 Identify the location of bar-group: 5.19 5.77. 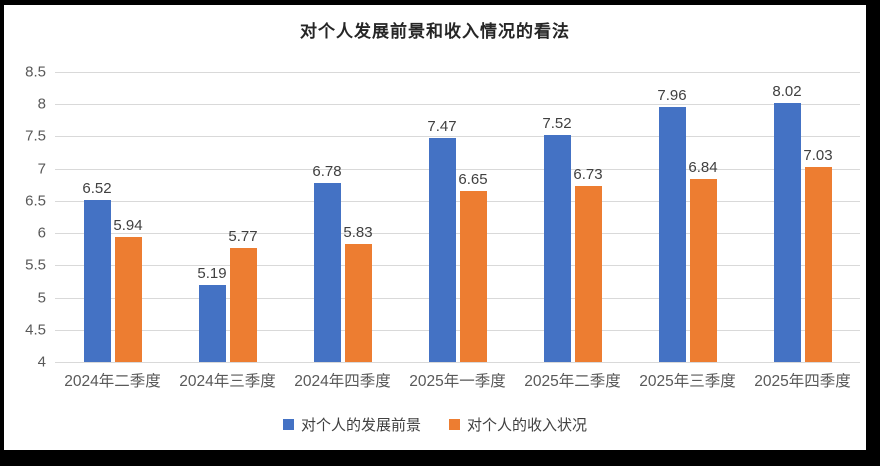
(227, 217).